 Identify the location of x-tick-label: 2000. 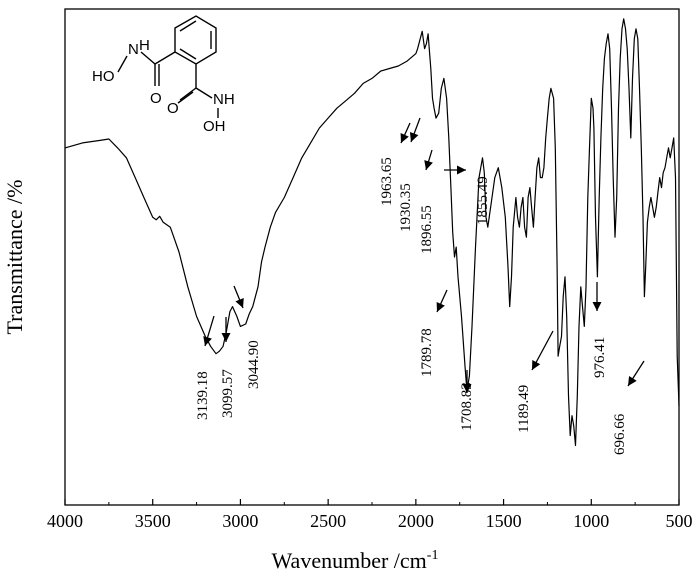
(416, 521).